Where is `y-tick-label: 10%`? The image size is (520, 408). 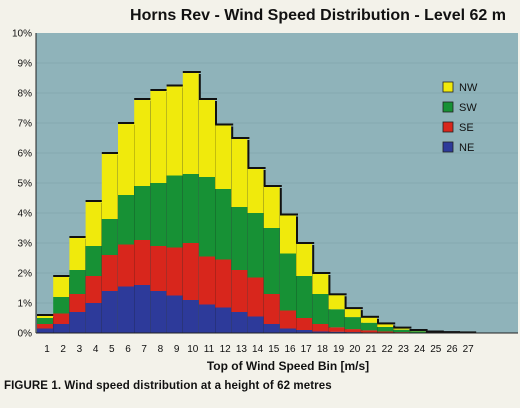 y-tick-label: 10% is located at coordinates (22, 34).